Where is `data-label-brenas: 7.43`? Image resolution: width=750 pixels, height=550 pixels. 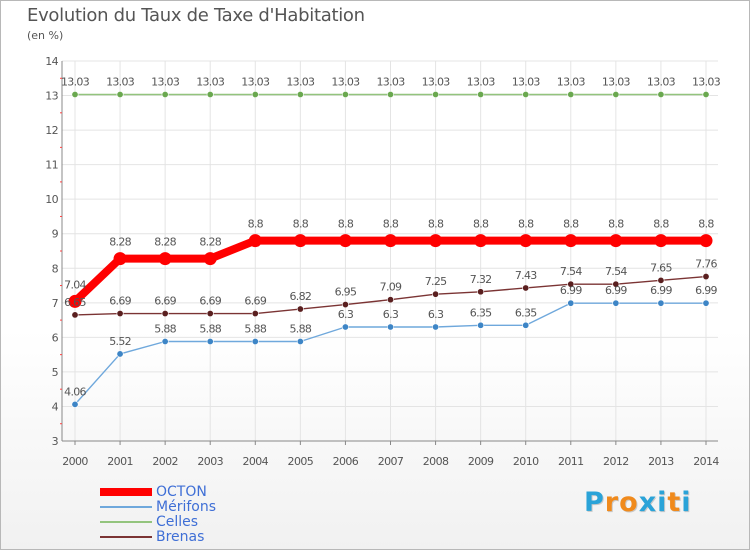
data-label-brenas: 7.43 is located at coordinates (526, 275).